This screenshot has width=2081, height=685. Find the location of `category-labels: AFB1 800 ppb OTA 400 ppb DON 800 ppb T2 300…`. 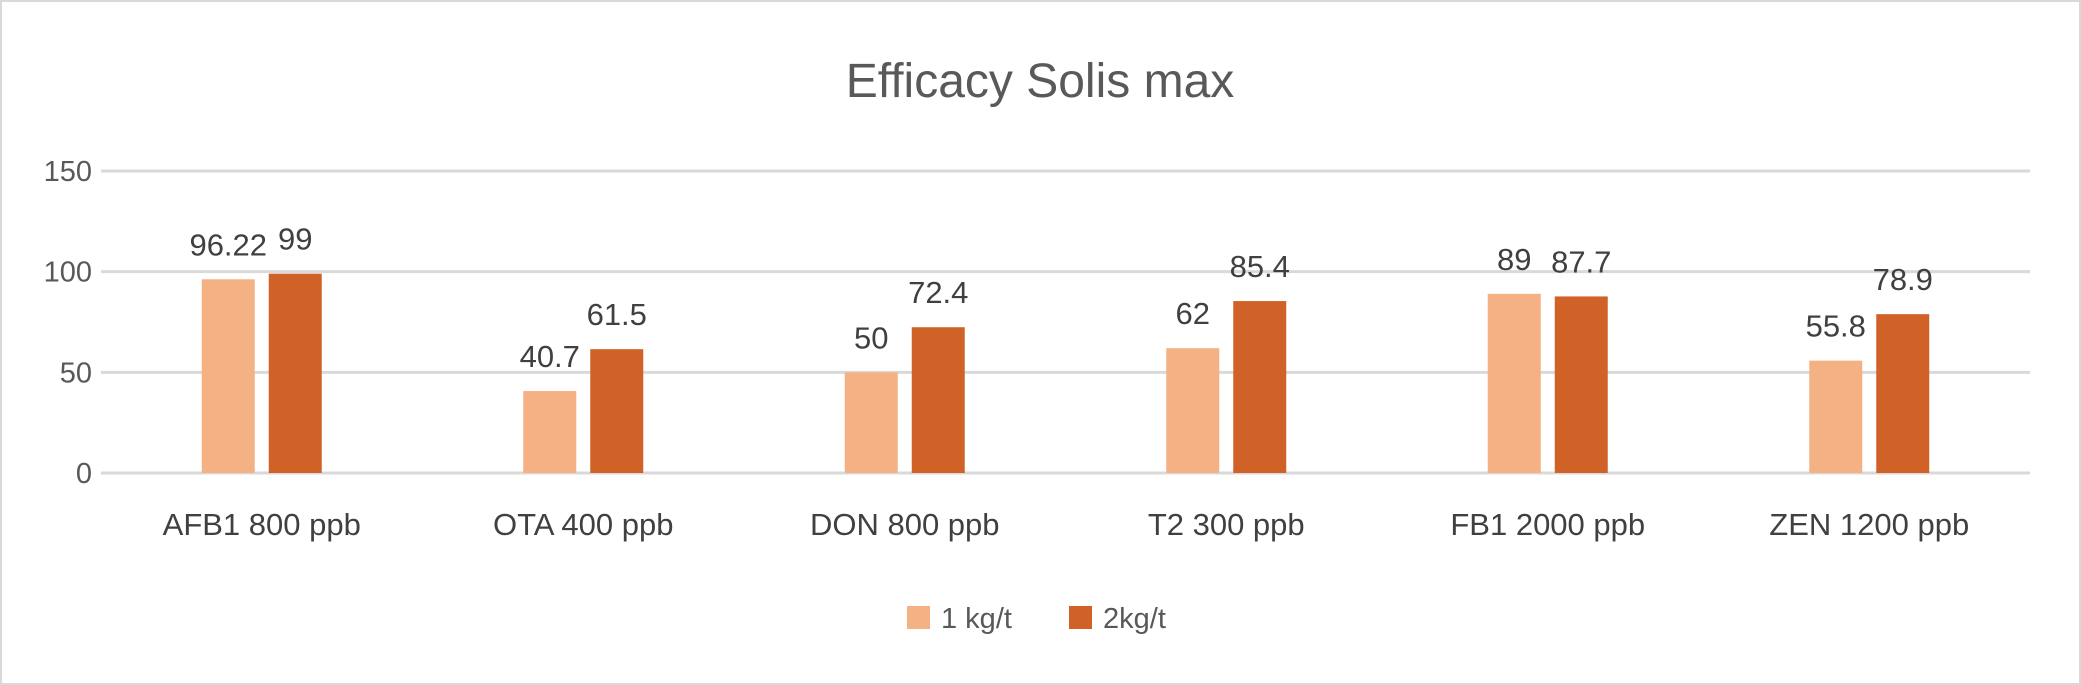

category-labels: AFB1 800 ppb OTA 400 ppb DON 800 ppb T2 300… is located at coordinates (1066, 524).